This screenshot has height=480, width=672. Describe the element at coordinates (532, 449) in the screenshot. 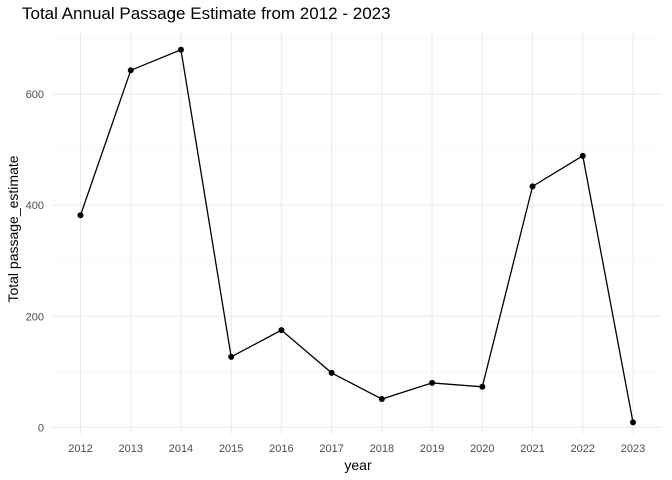

I see `x-tick-label: 2021` at that location.